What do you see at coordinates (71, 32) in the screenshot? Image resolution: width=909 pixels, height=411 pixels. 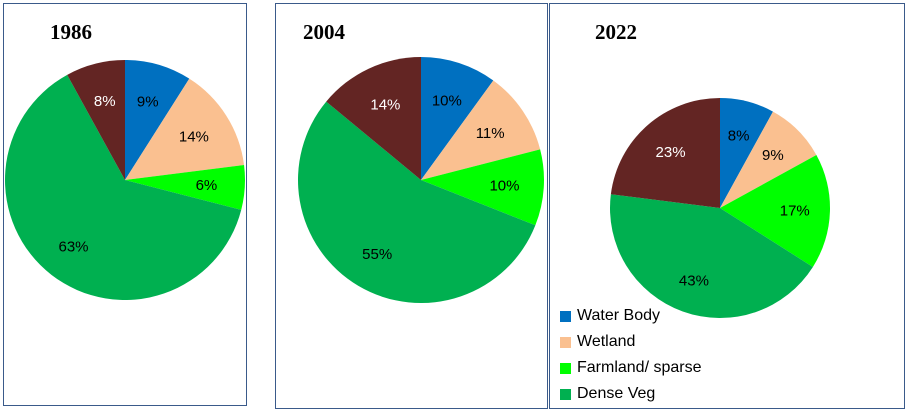 I see `chart-title-1986: 1986` at bounding box center [71, 32].